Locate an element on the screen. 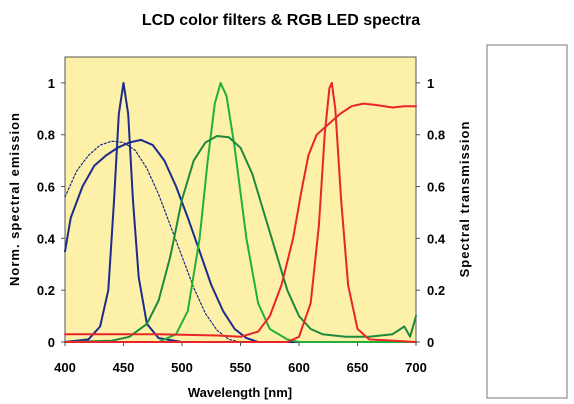 This screenshot has height=404, width=574. chart-title: LCD color filters & RGB LED spectra is located at coordinates (281, 20).